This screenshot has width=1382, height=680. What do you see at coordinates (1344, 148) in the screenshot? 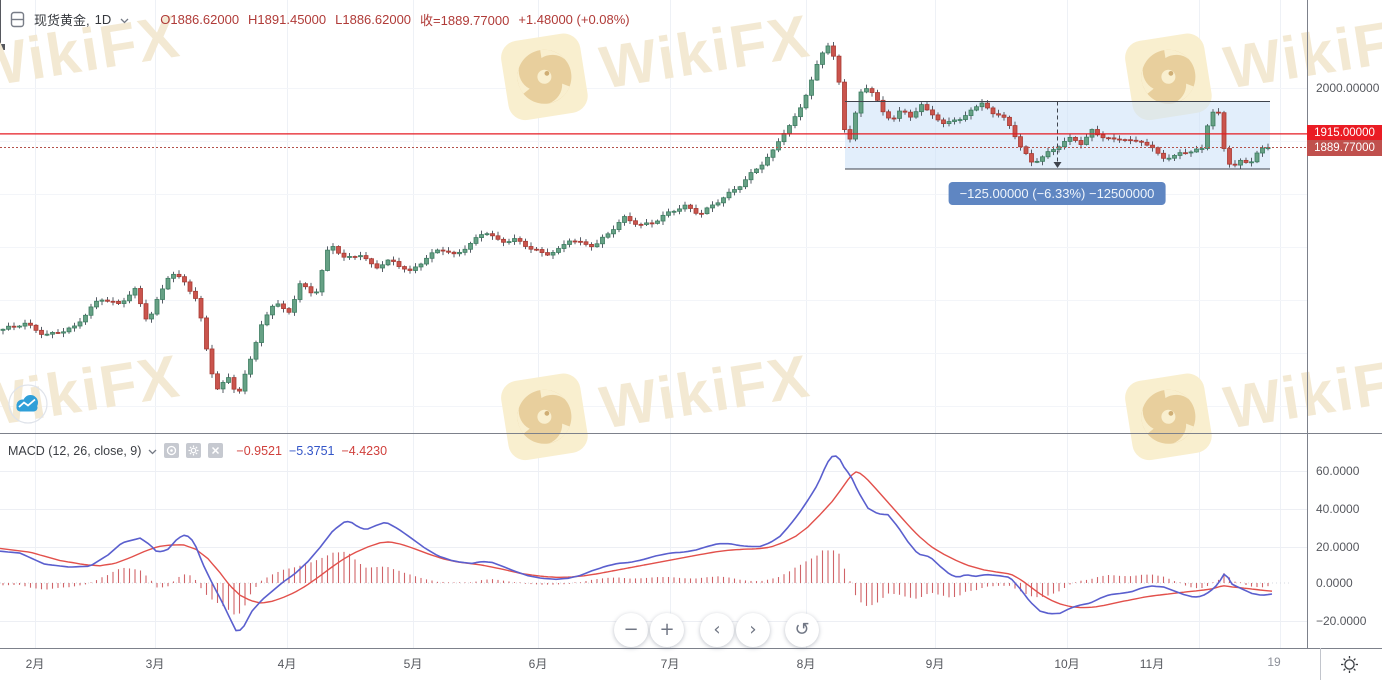
I see `last-price-label: 1889.77000` at bounding box center [1344, 148].